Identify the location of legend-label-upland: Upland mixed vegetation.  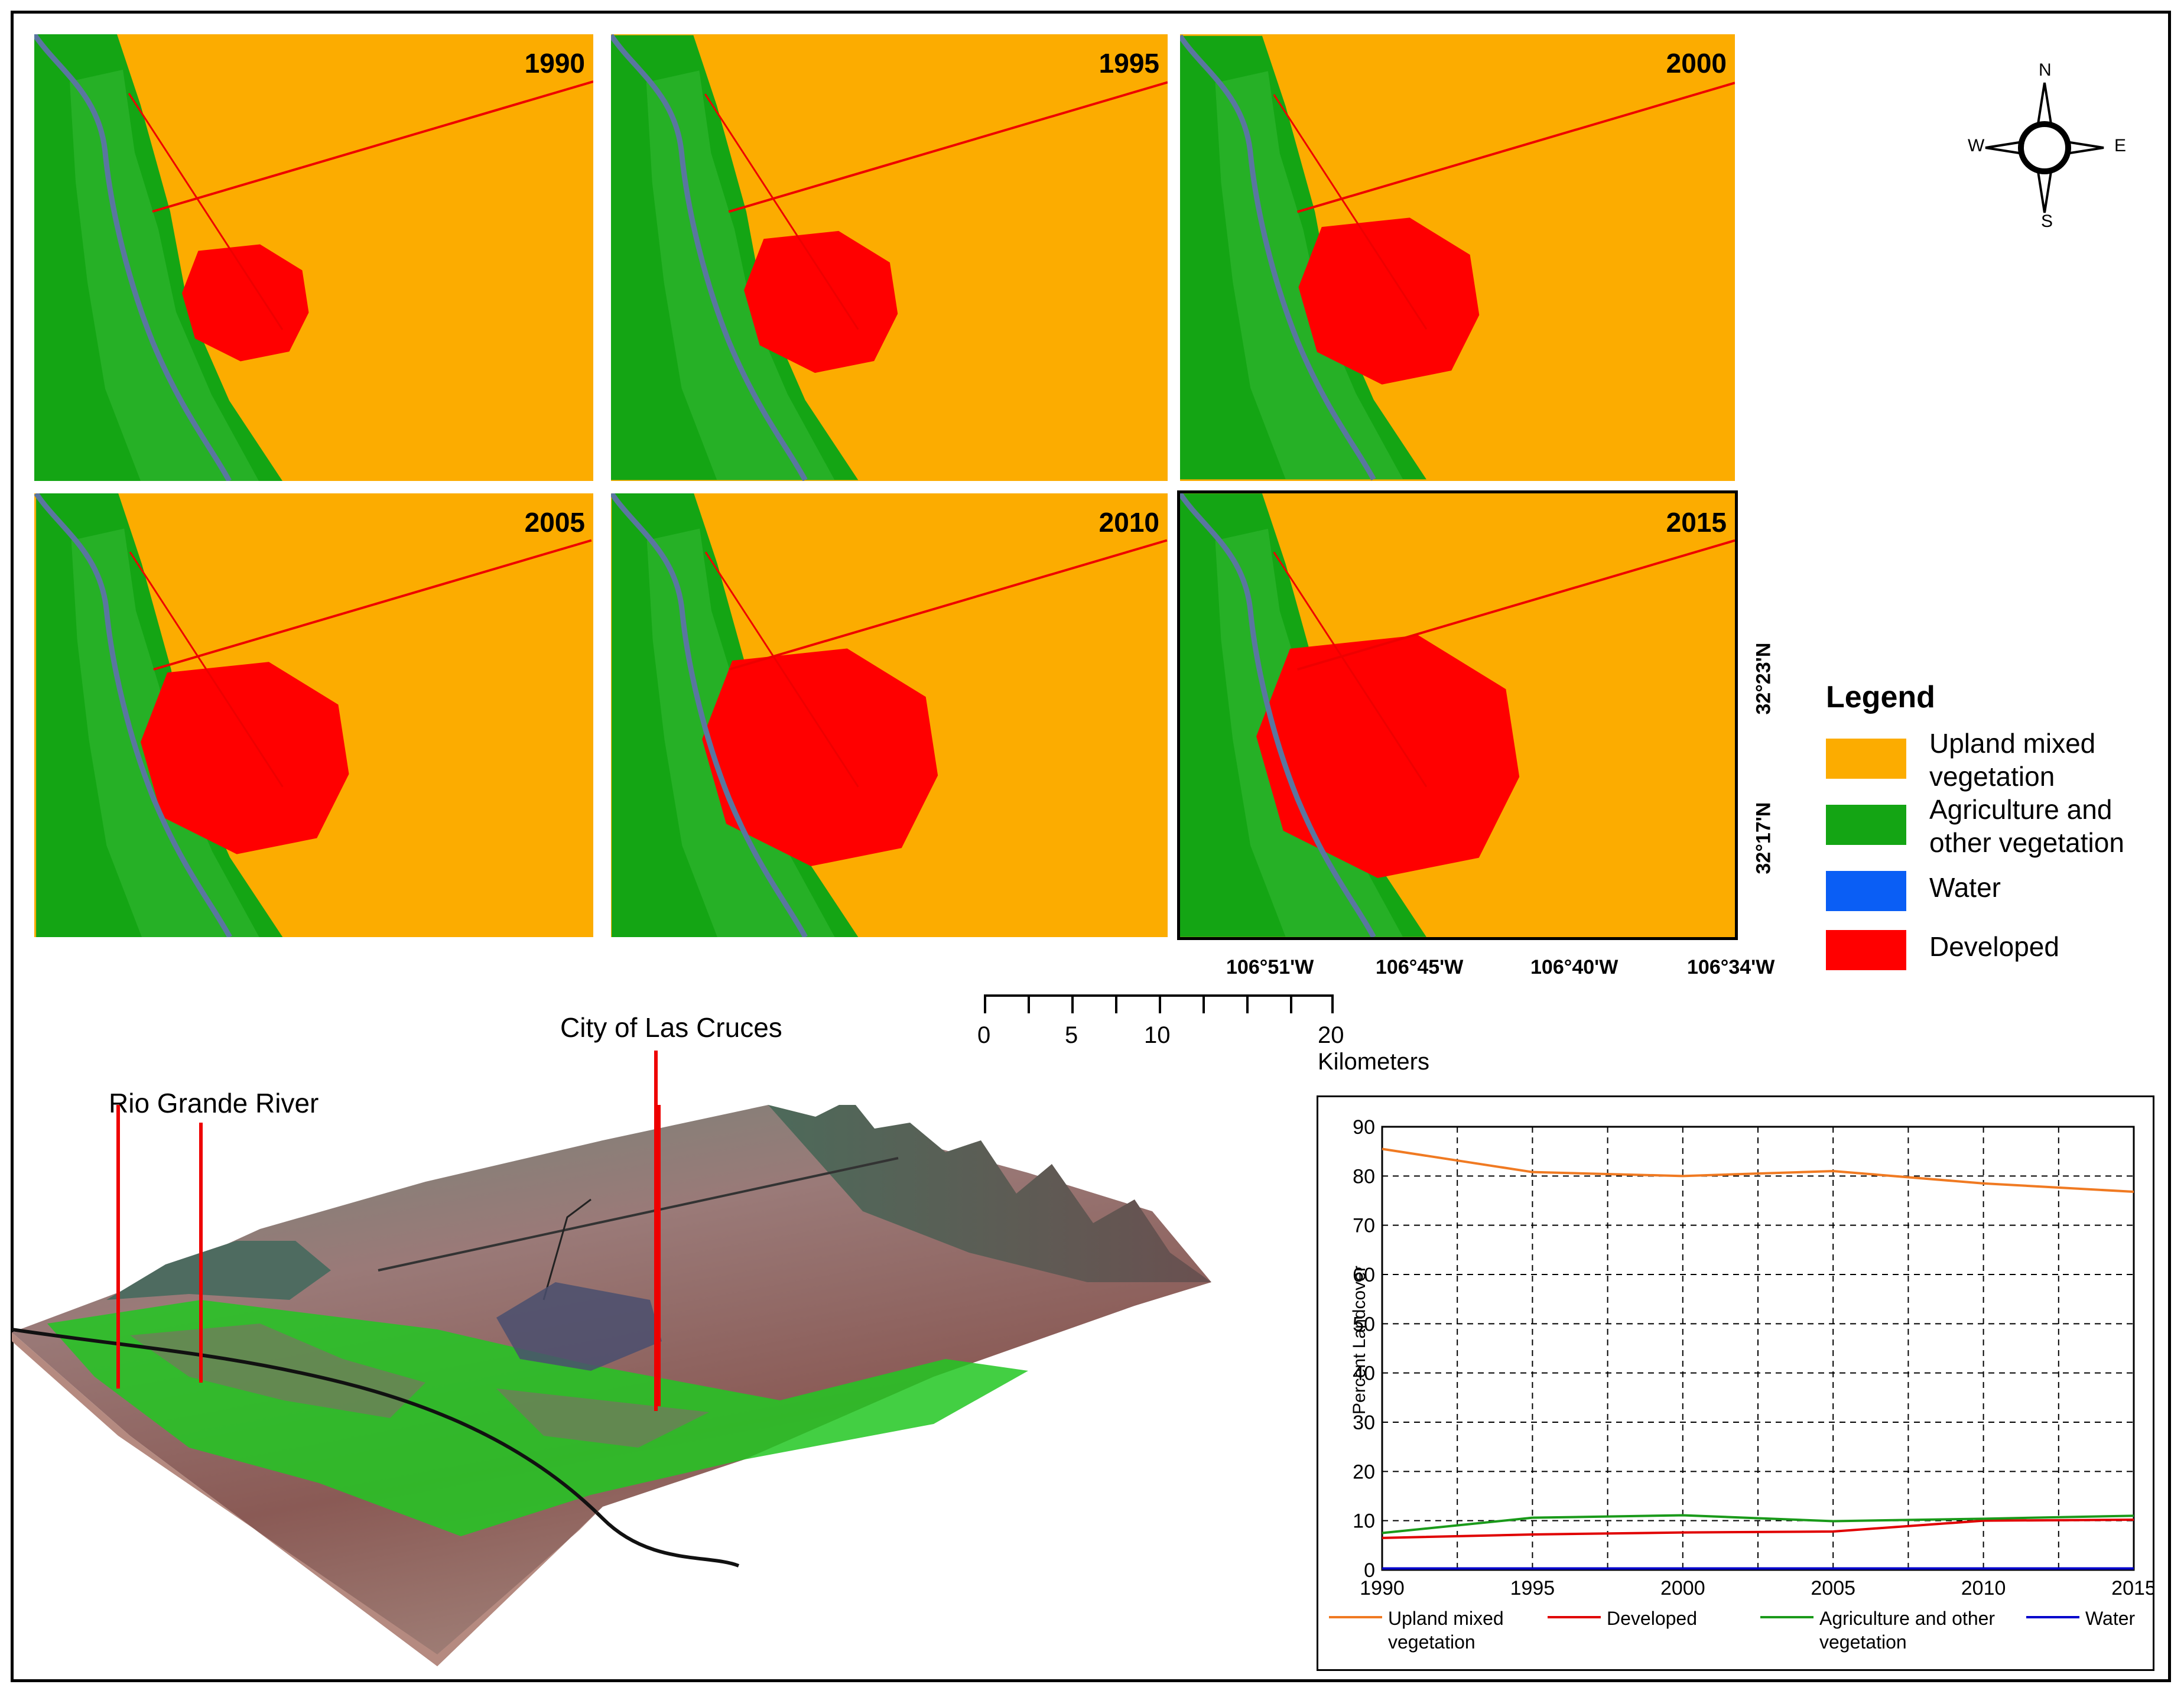
(2013, 760).